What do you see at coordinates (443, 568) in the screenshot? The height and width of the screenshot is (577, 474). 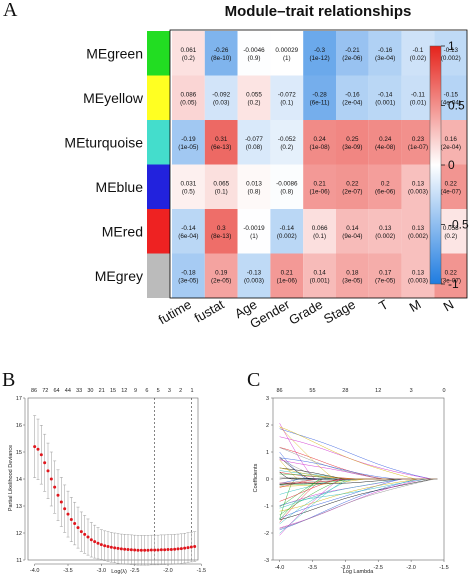 I see `x-tick-label: -1.5` at bounding box center [443, 568].